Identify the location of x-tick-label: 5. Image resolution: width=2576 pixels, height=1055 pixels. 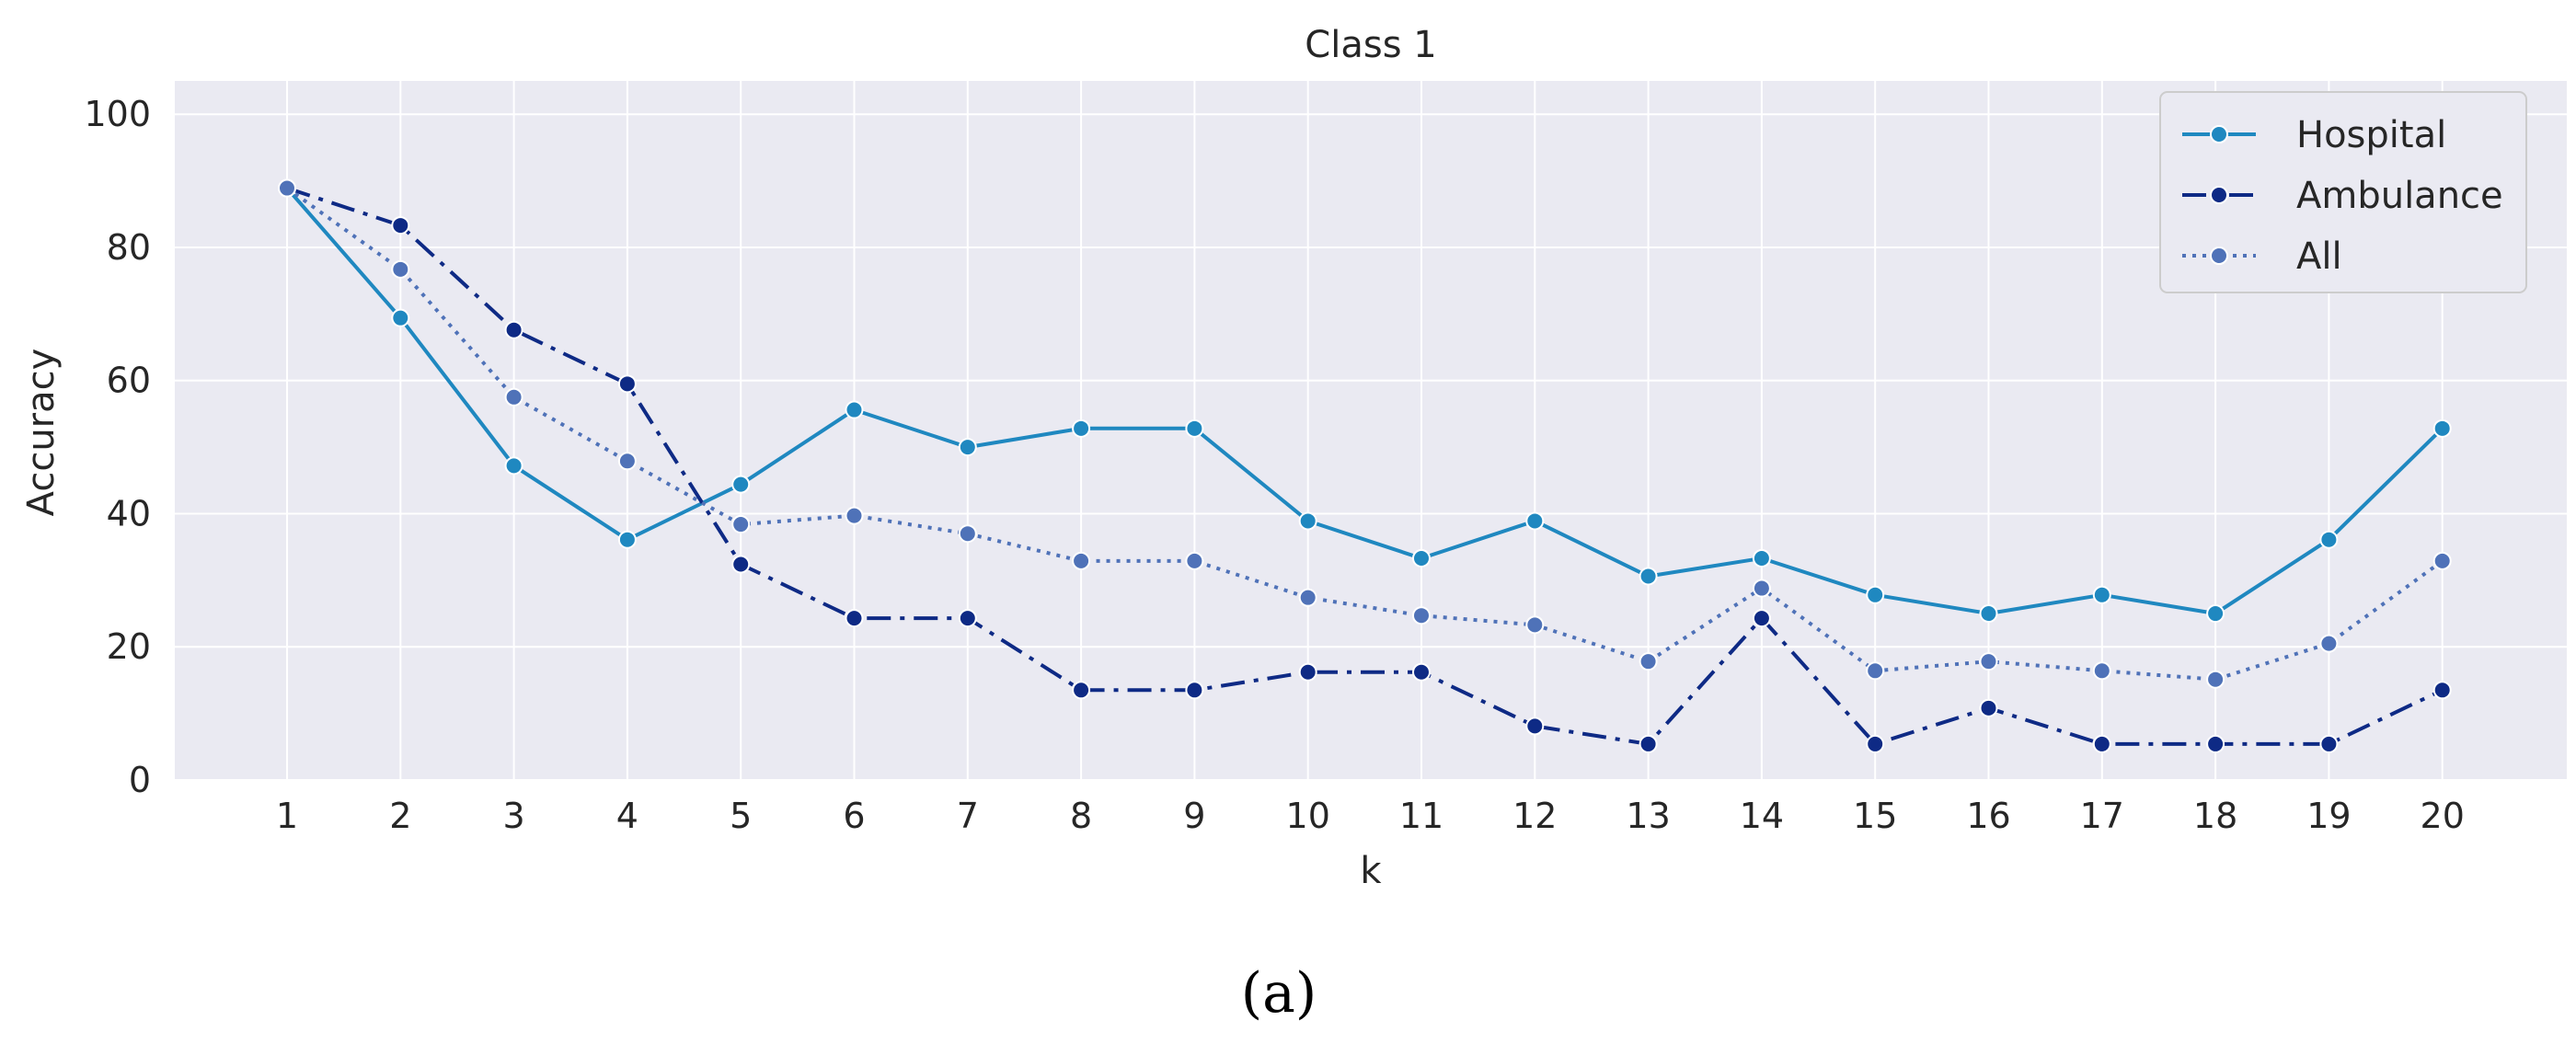
(741, 816).